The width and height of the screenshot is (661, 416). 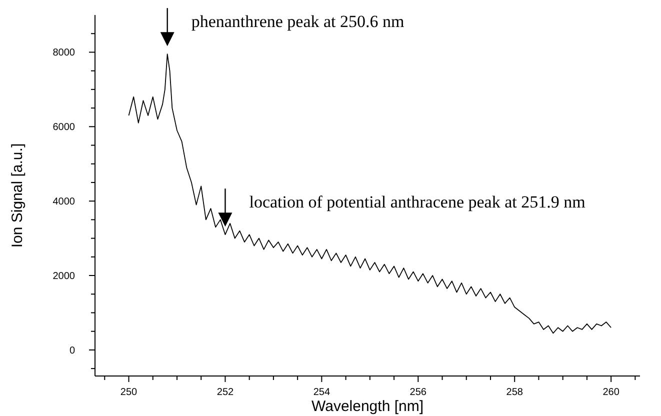 I want to click on x-tick-label: 250, so click(x=129, y=392).